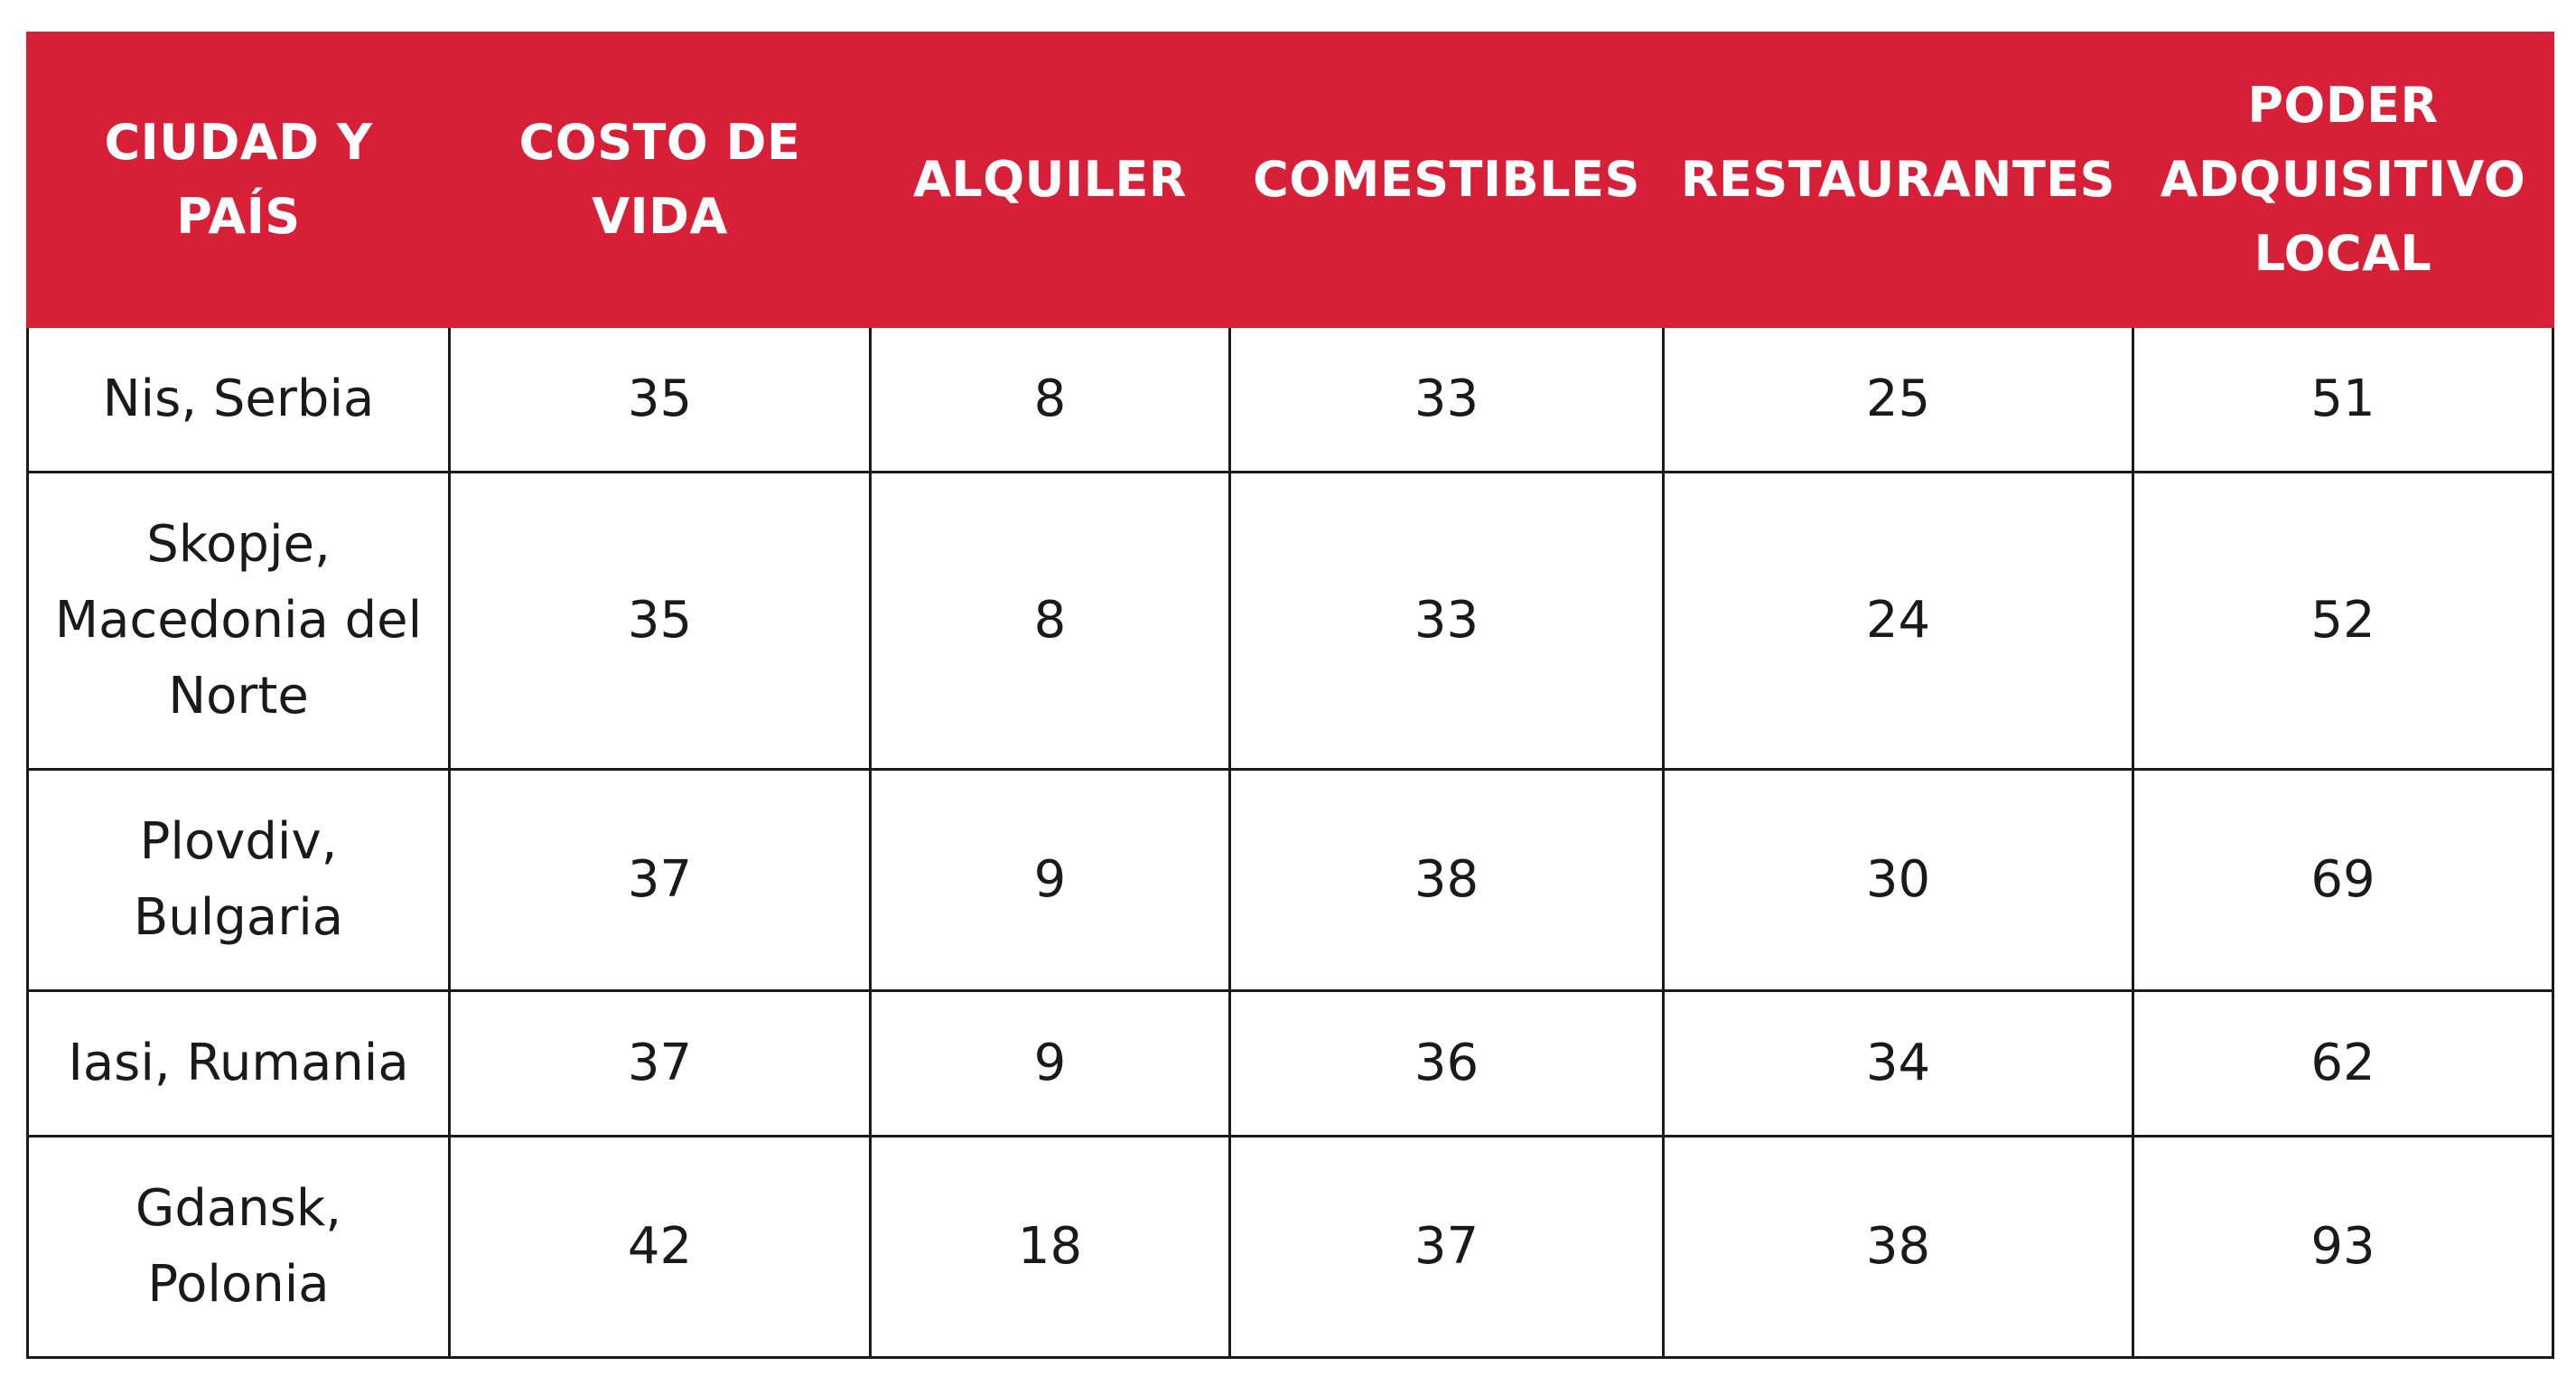  What do you see at coordinates (238, 1063) in the screenshot?
I see `cell-city: Iasi, Rumania` at bounding box center [238, 1063].